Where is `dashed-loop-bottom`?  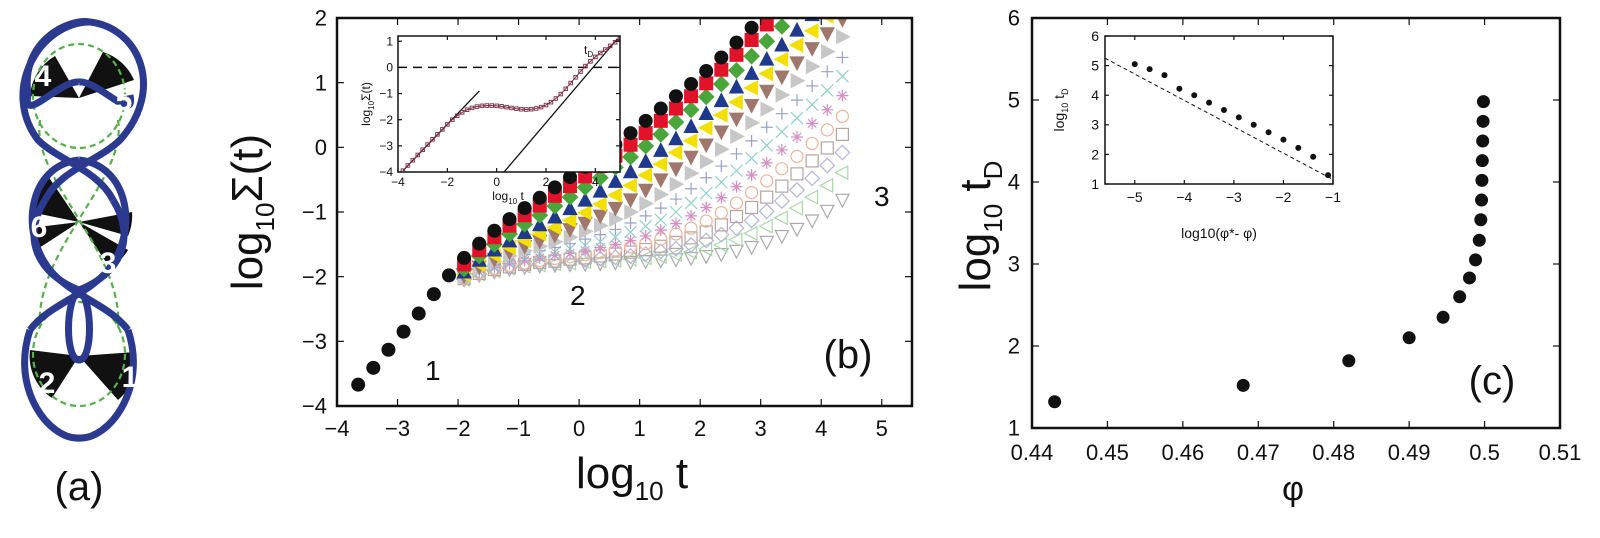 dashed-loop-bottom is located at coordinates (79, 354).